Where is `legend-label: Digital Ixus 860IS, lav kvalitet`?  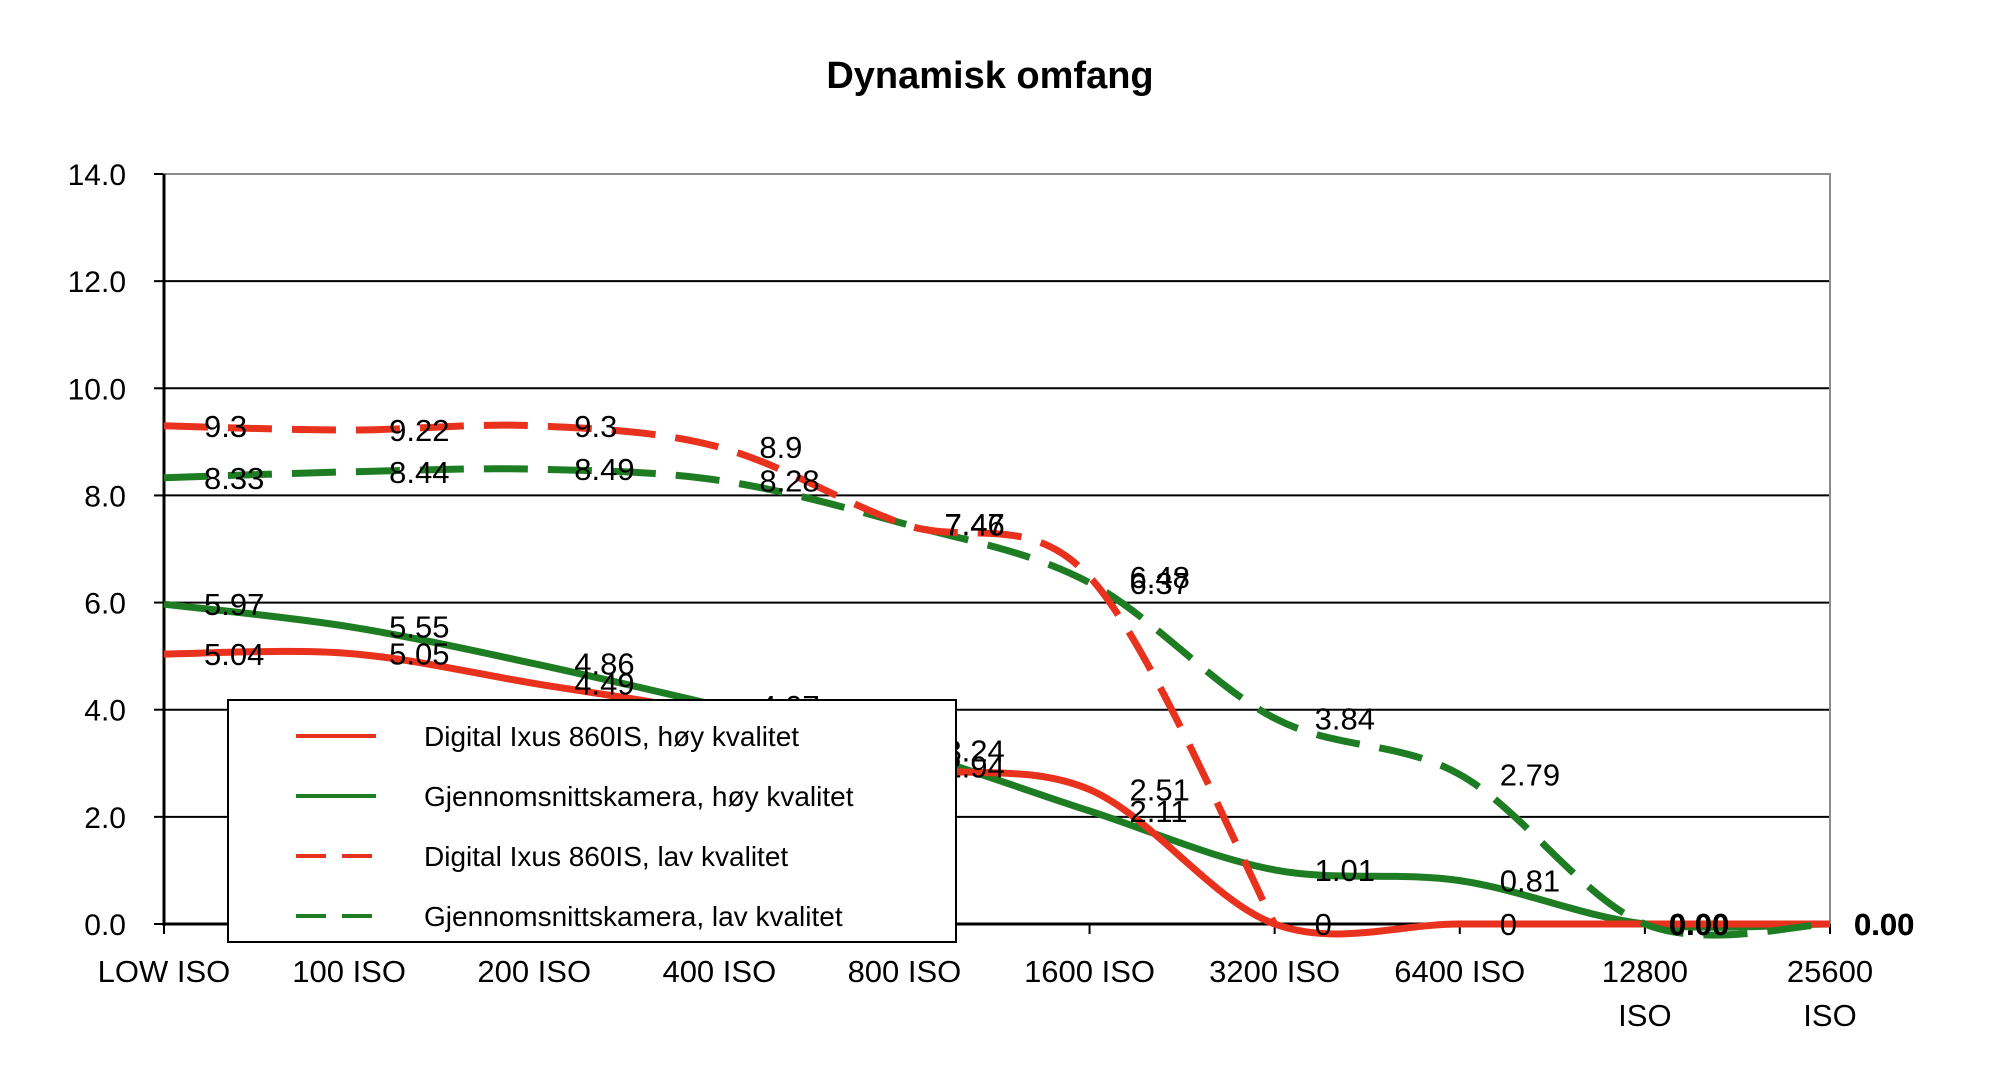
legend-label: Digital Ixus 860IS, lav kvalitet is located at coordinates (606, 856).